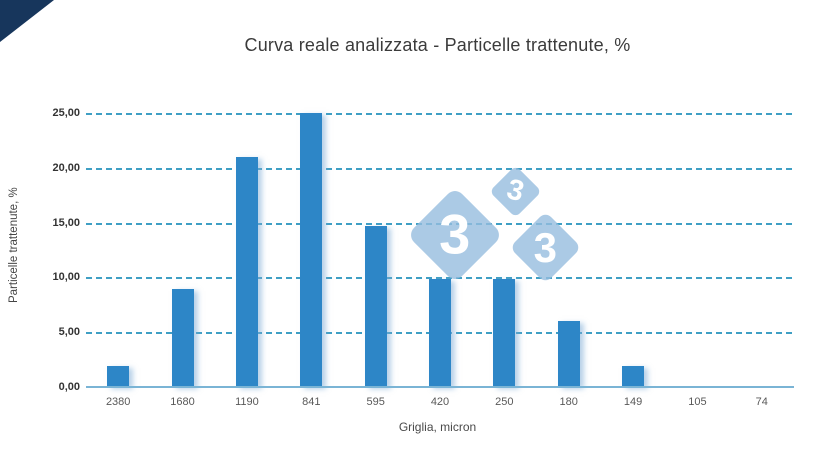  What do you see at coordinates (375, 402) in the screenshot?
I see `x-tick-label: 595` at bounding box center [375, 402].